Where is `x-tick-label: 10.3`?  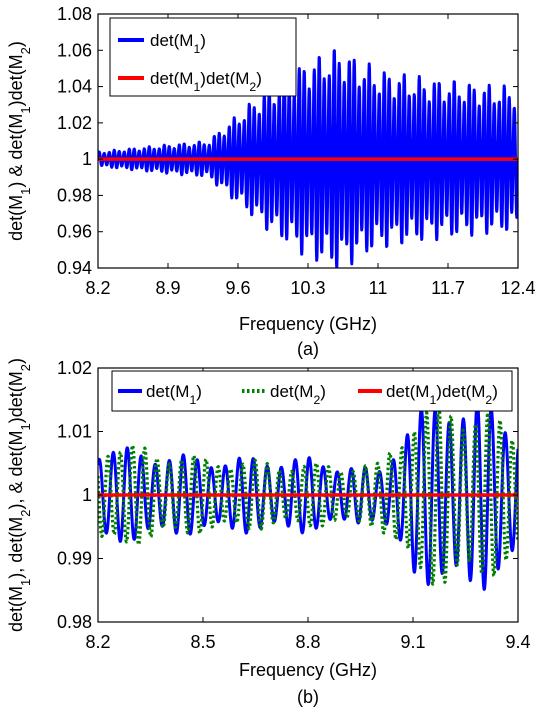 x-tick-label: 10.3 is located at coordinates (307, 288).